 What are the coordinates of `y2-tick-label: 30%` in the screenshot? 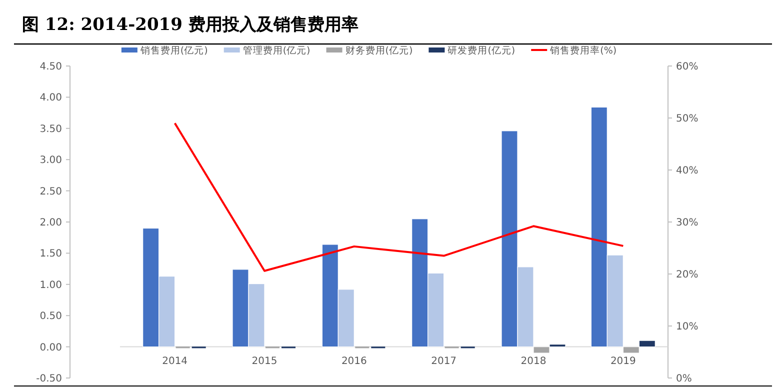 It's located at (687, 223).